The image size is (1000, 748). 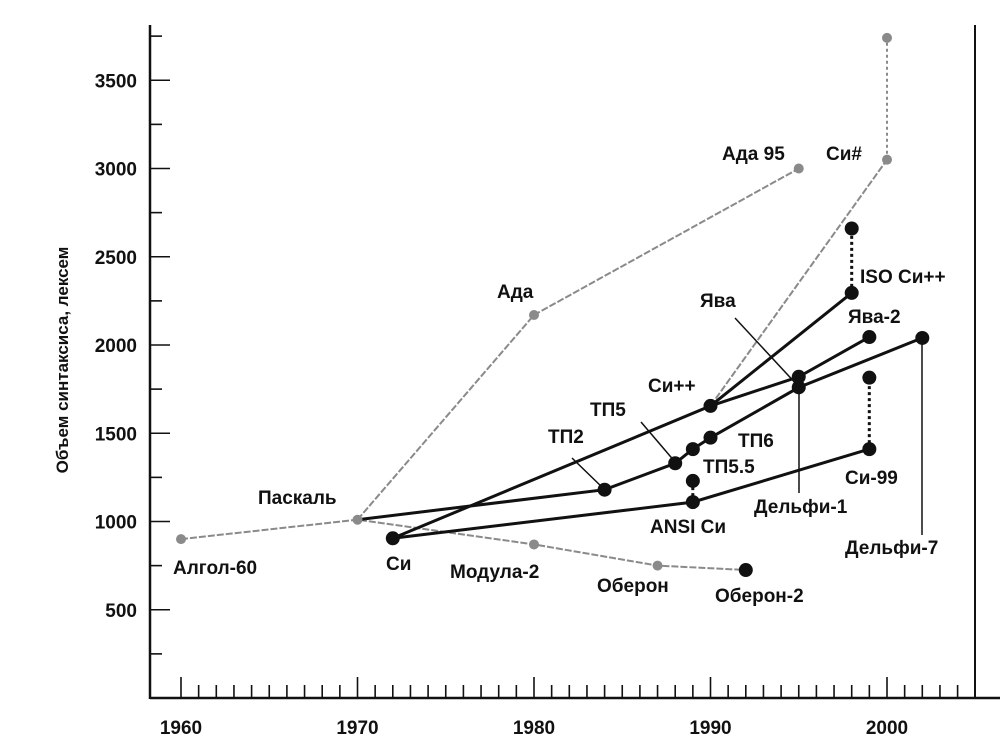 What do you see at coordinates (566, 437) in the screenshot?
I see `data-label-tp2: ТП2` at bounding box center [566, 437].